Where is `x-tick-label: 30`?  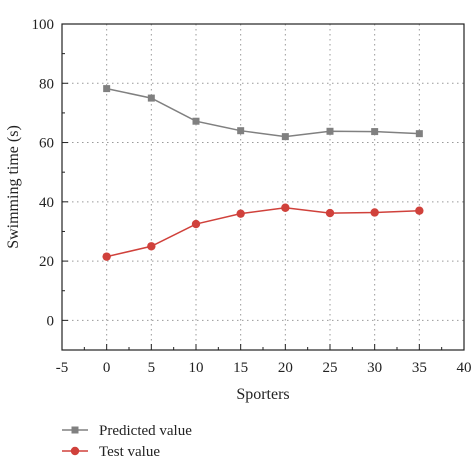 x-tick-label: 30 is located at coordinates (374, 368).